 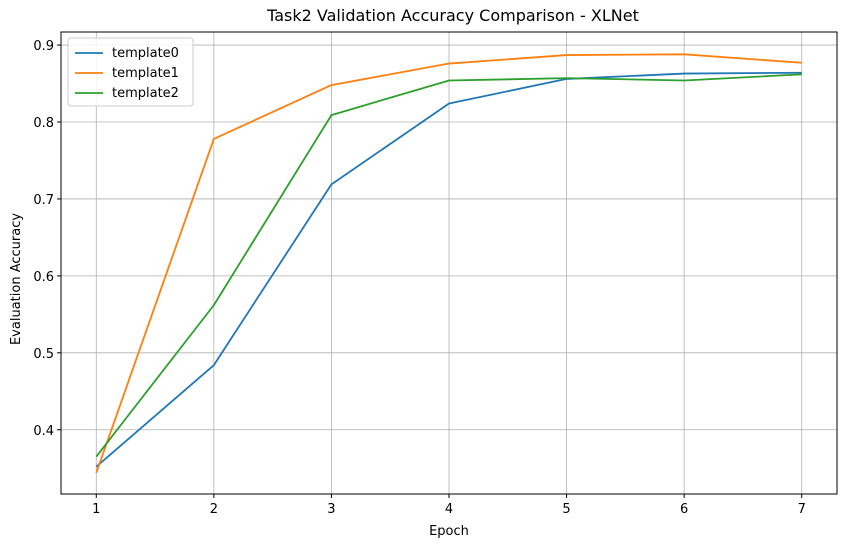 I want to click on legend-label-template1: template1, so click(x=145, y=73).